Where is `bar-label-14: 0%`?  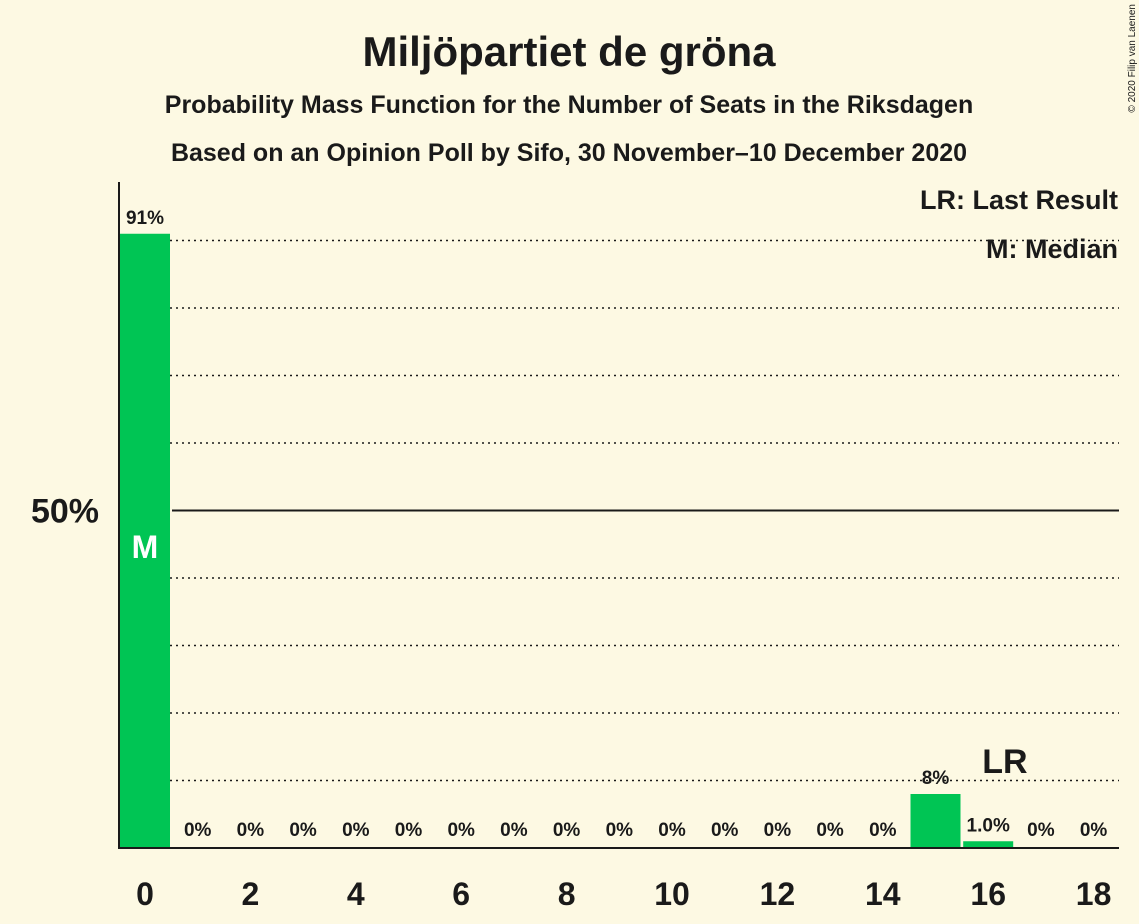 bar-label-14: 0% is located at coordinates (883, 830).